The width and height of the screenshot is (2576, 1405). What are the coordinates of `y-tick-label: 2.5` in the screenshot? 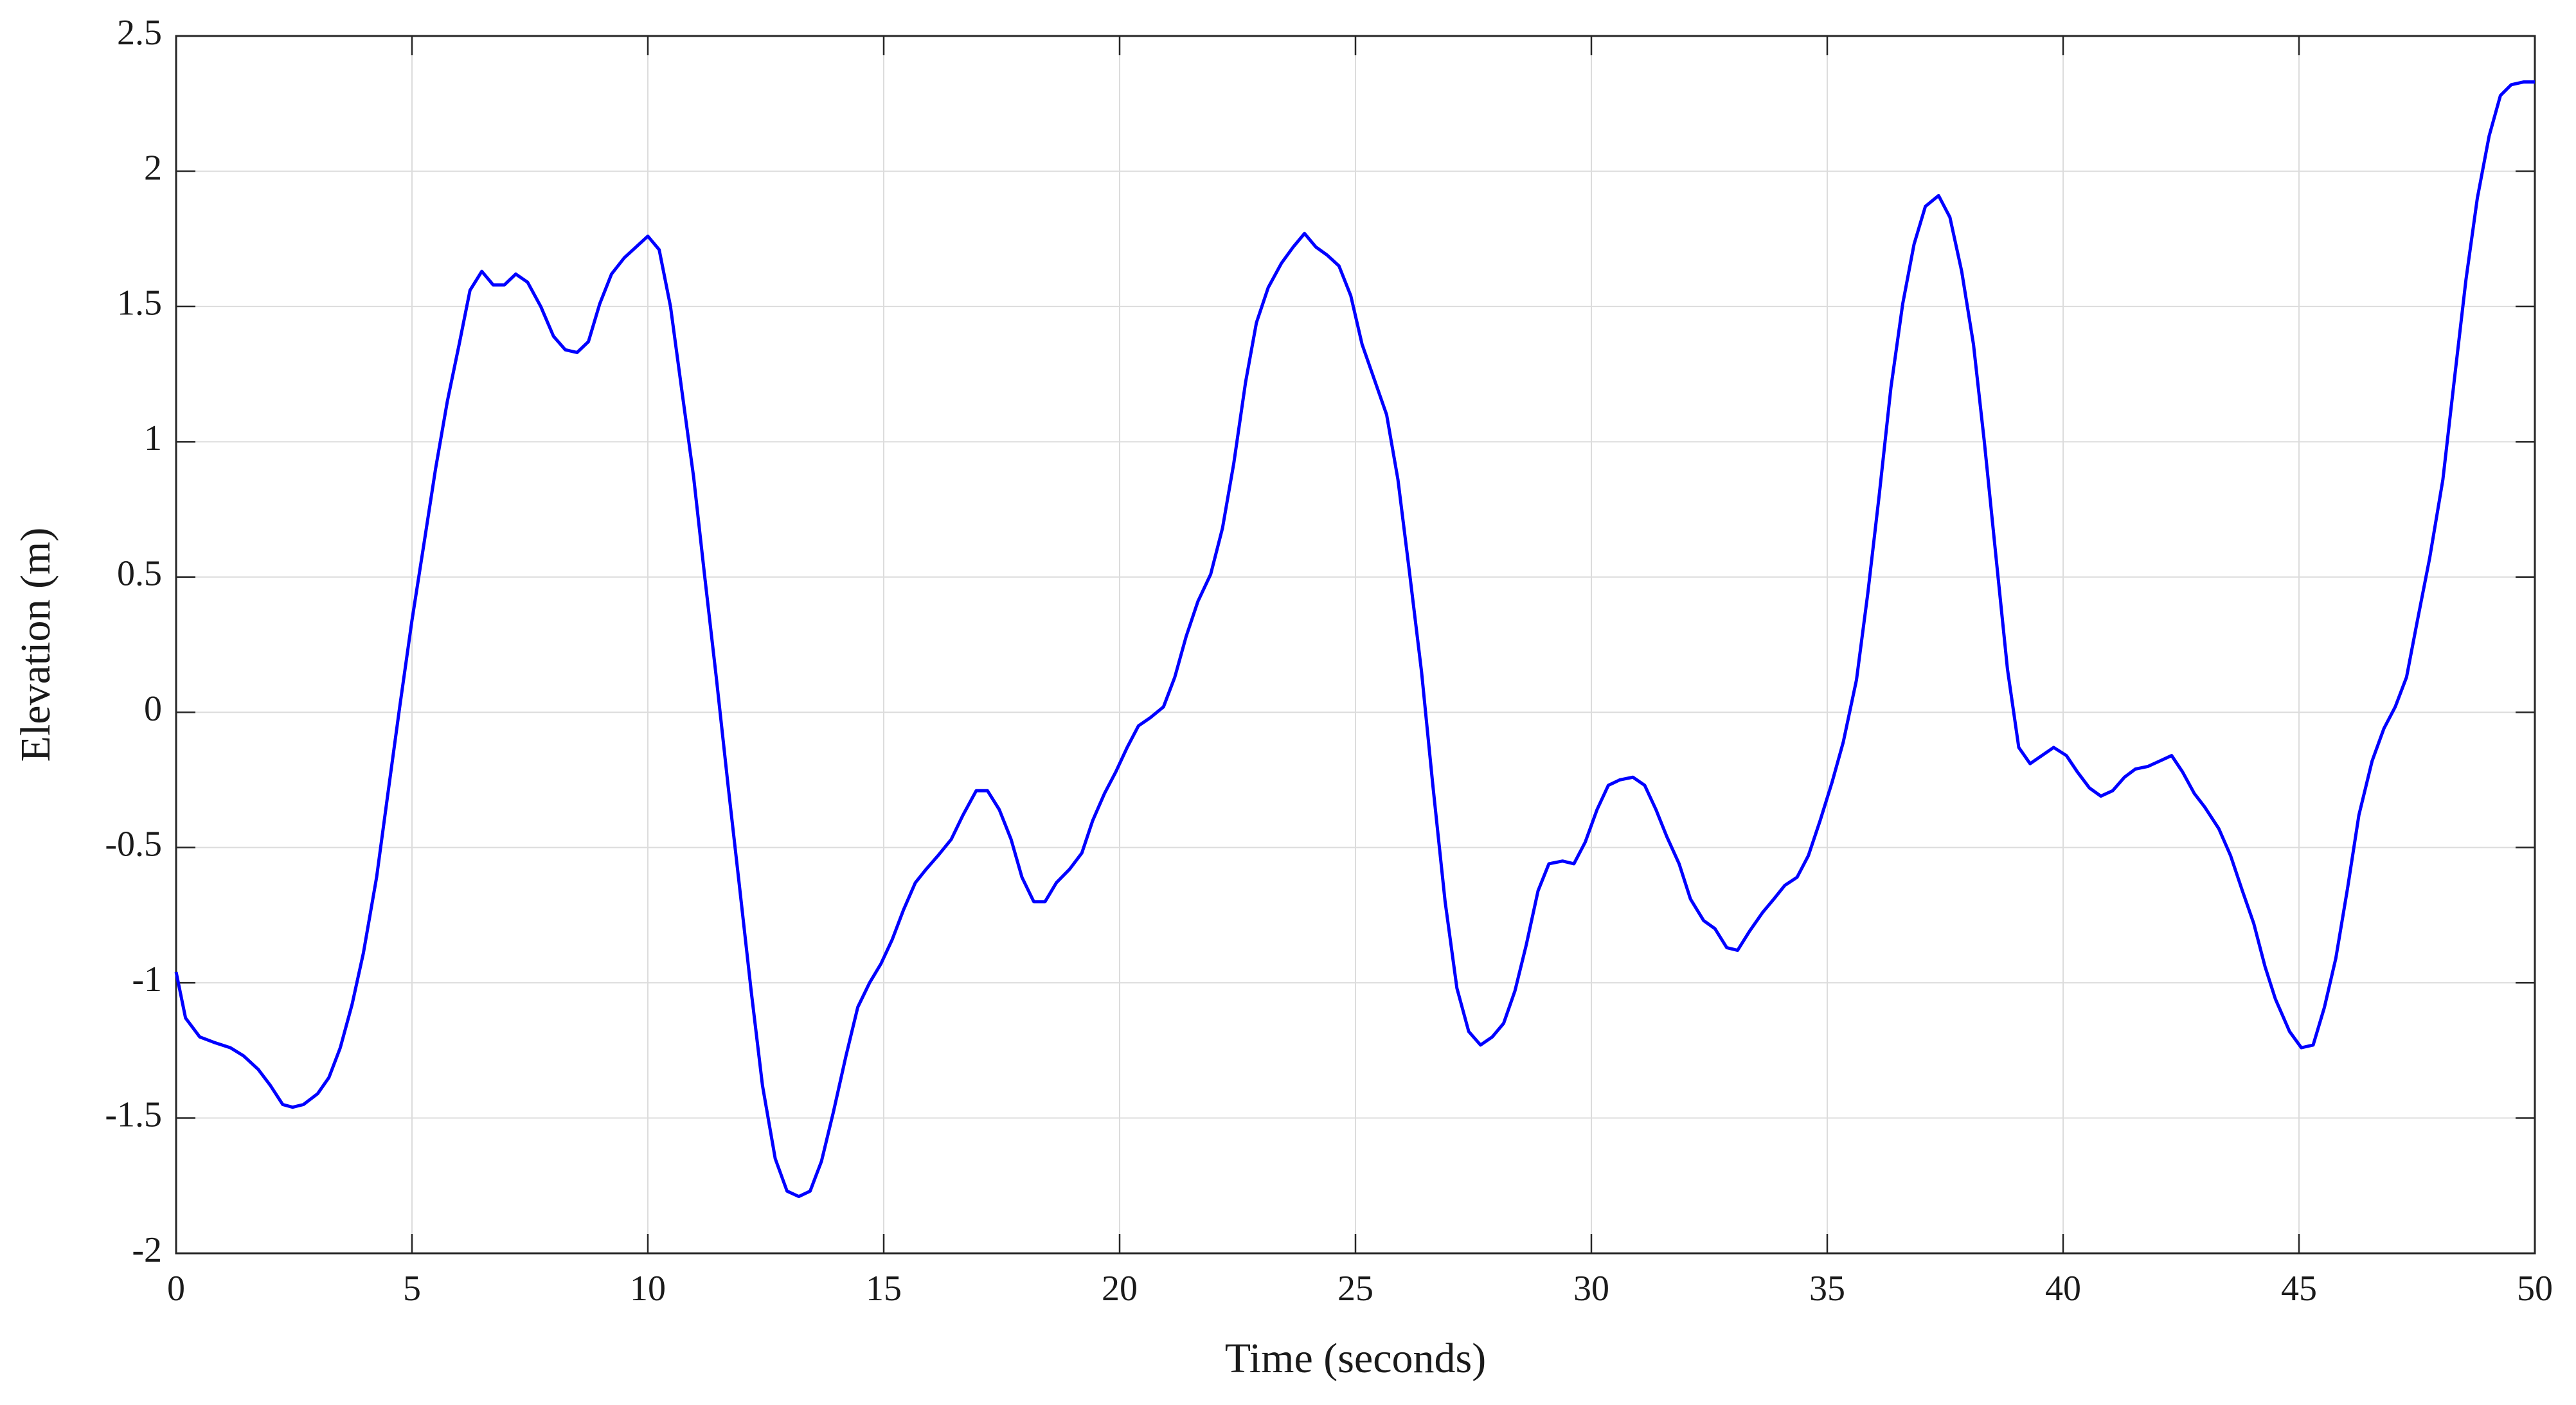 It's located at (139, 33).